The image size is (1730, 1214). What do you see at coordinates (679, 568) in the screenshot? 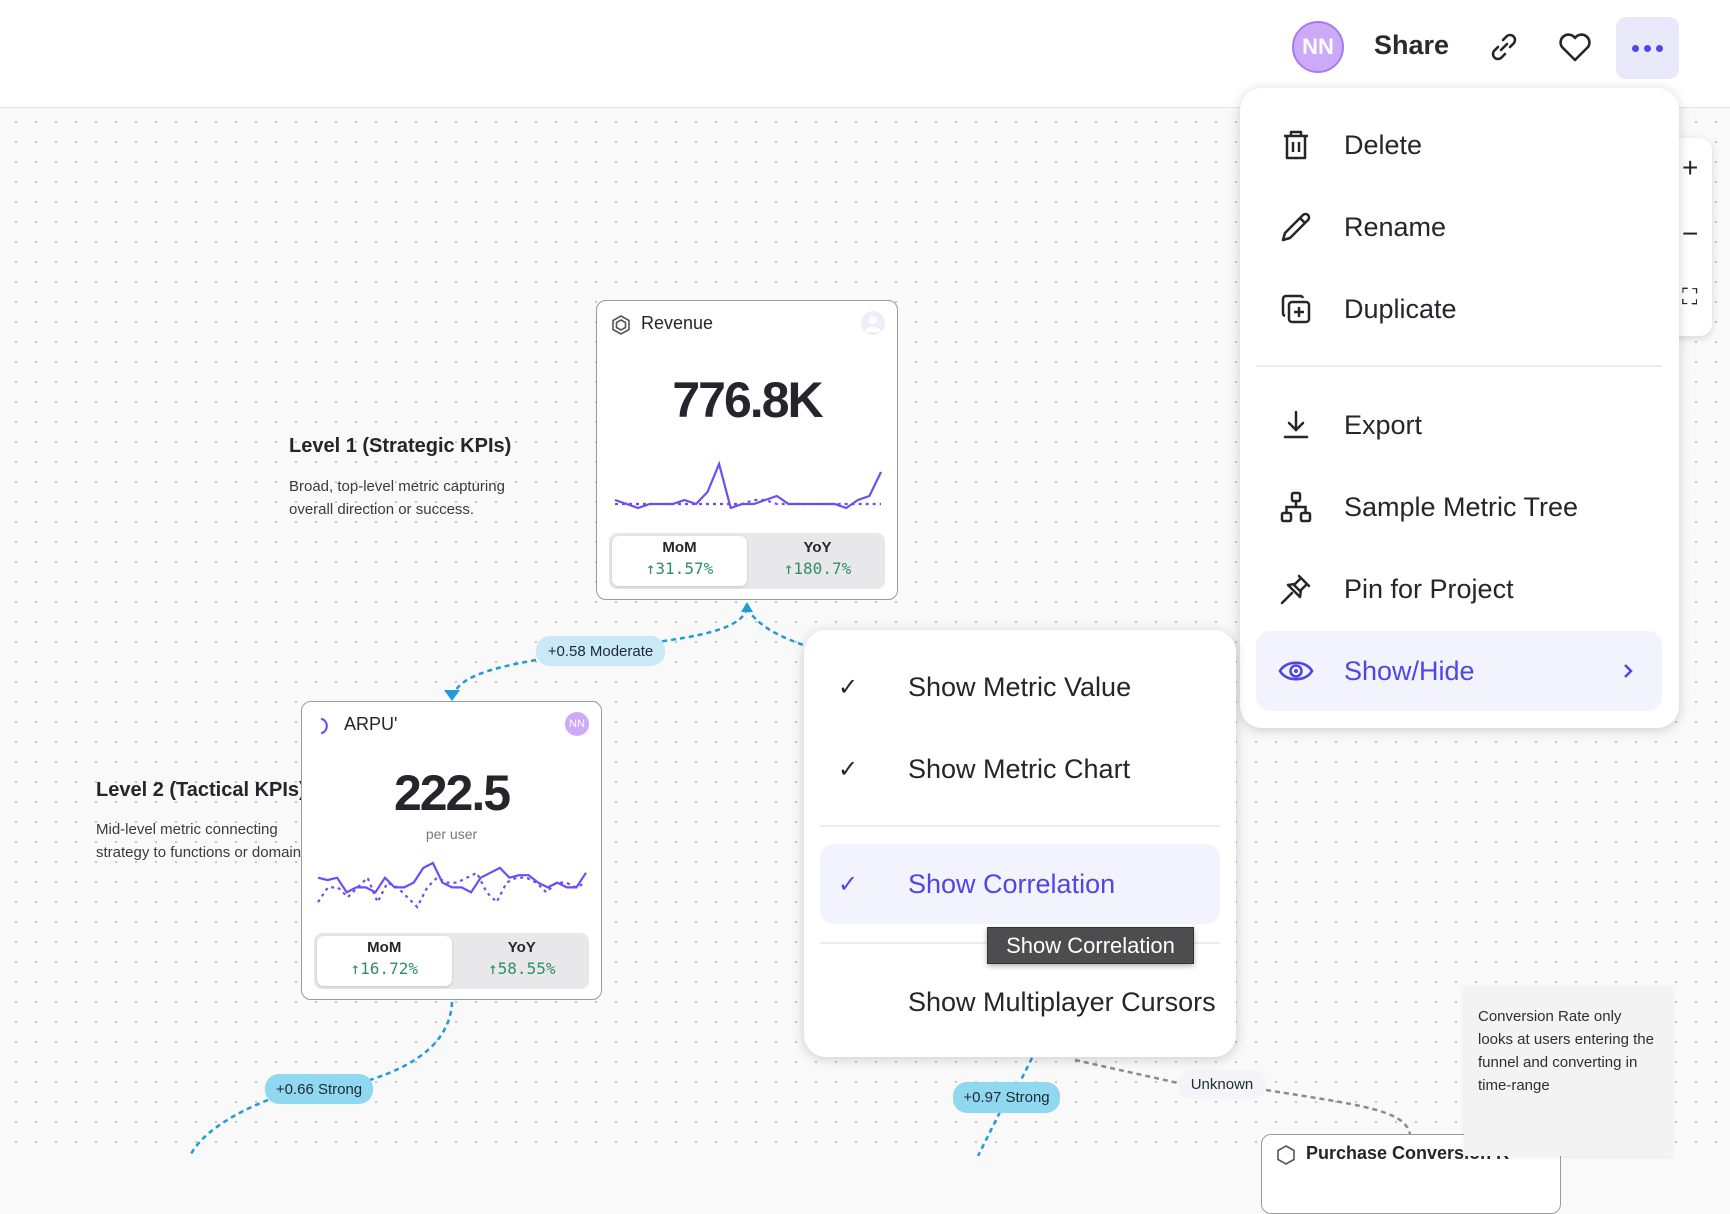
I see `mom-value: ↑31.57%` at bounding box center [679, 568].